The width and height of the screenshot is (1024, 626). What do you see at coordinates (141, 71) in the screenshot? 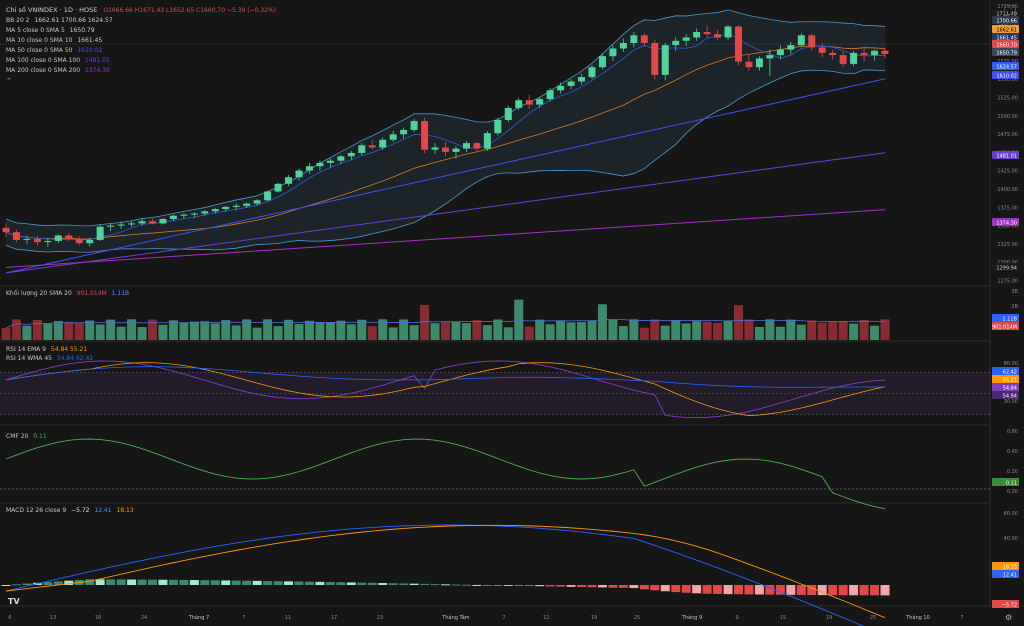
I see `indicator-legend-row: MA 200 close 0 SMA 200 1374.30` at bounding box center [141, 71].